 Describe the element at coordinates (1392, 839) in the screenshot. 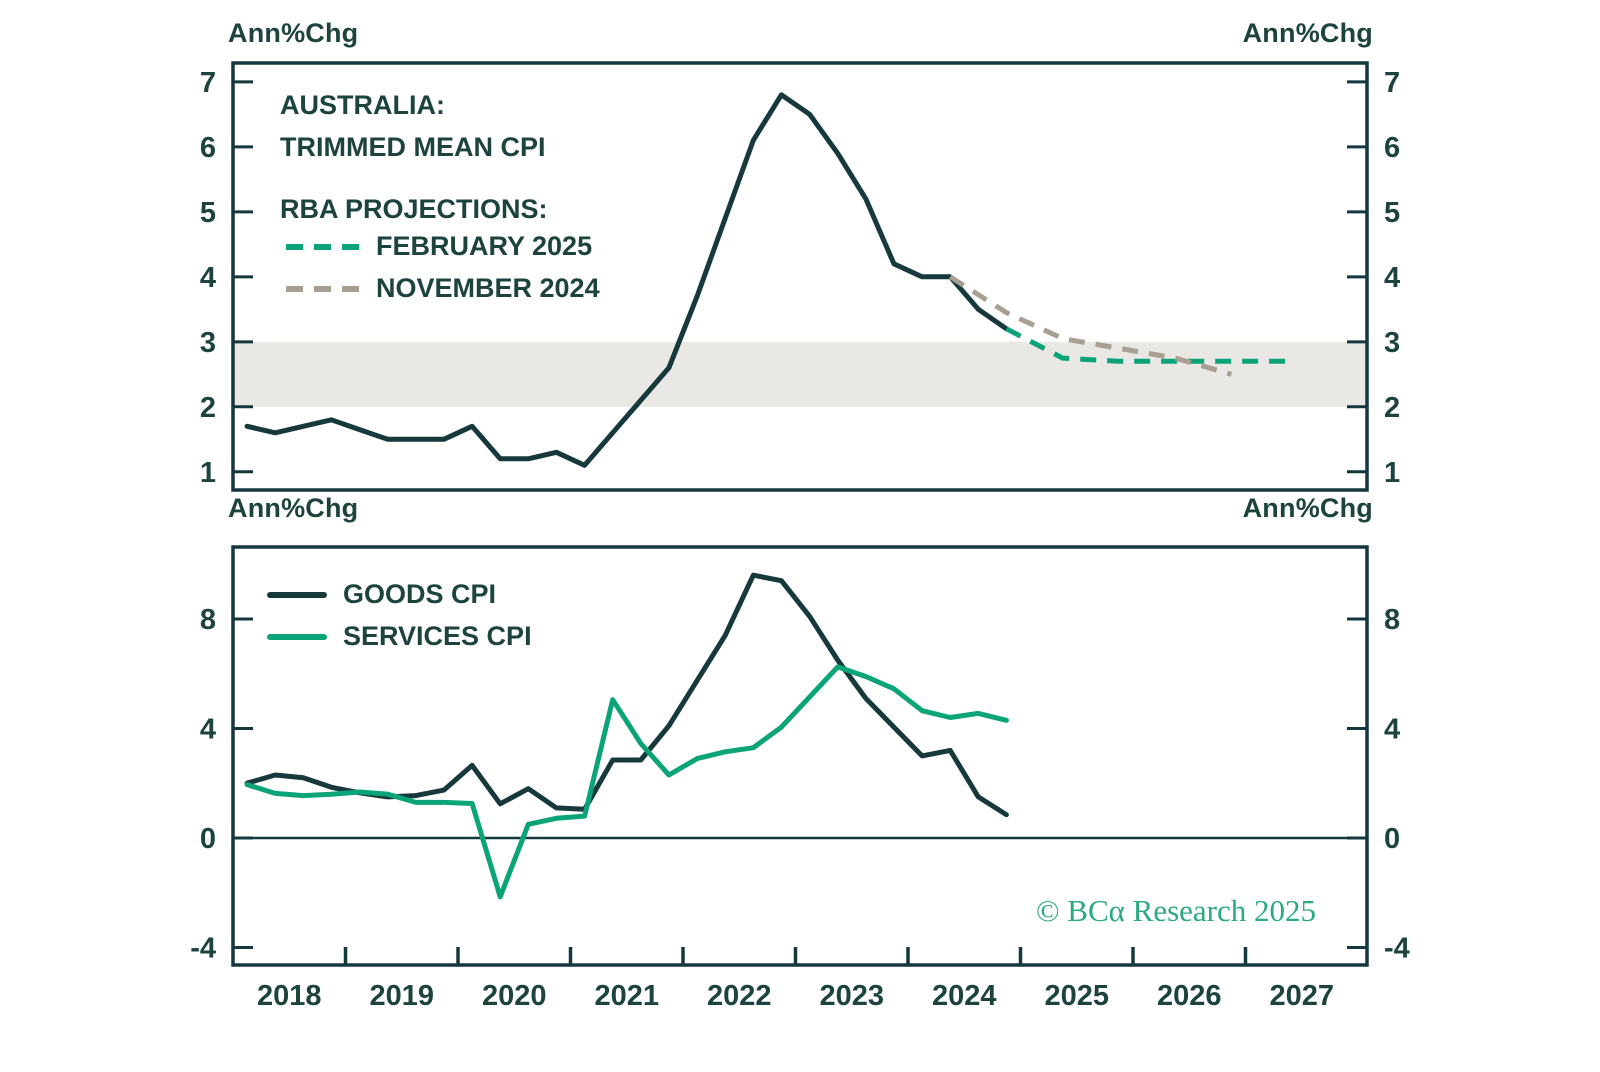

I see `y-tick-label-right: 0` at that location.